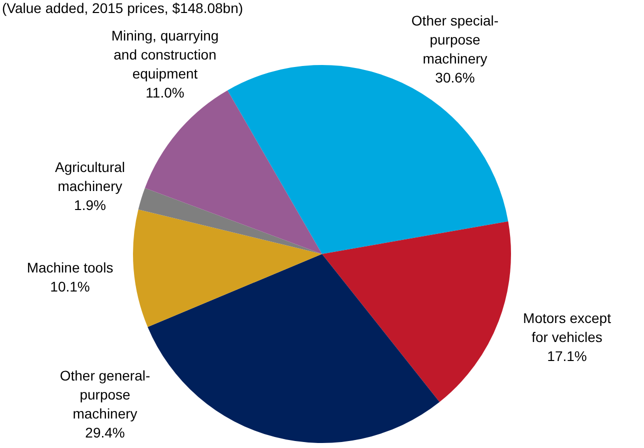 Image resolution: width=644 pixels, height=448 pixels. Describe the element at coordinates (455, 77) in the screenshot. I see `data-label: 30.6%` at that location.